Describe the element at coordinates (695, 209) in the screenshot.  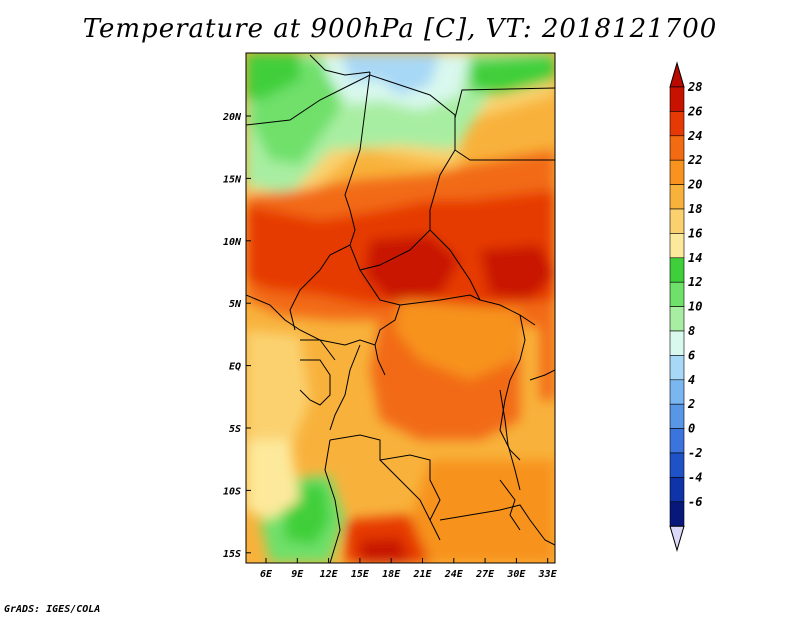
I see `colorbar-label: 18` at that location.